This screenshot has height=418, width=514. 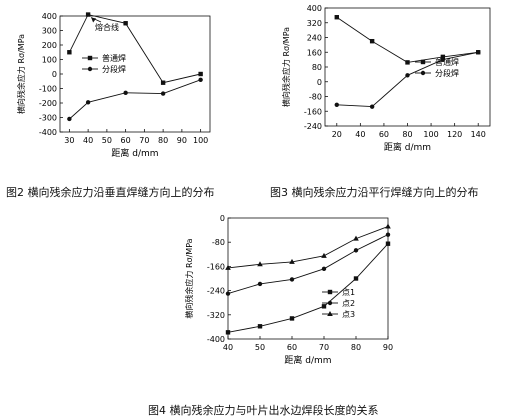 I want to click on legend-label: 点1, so click(x=348, y=292).